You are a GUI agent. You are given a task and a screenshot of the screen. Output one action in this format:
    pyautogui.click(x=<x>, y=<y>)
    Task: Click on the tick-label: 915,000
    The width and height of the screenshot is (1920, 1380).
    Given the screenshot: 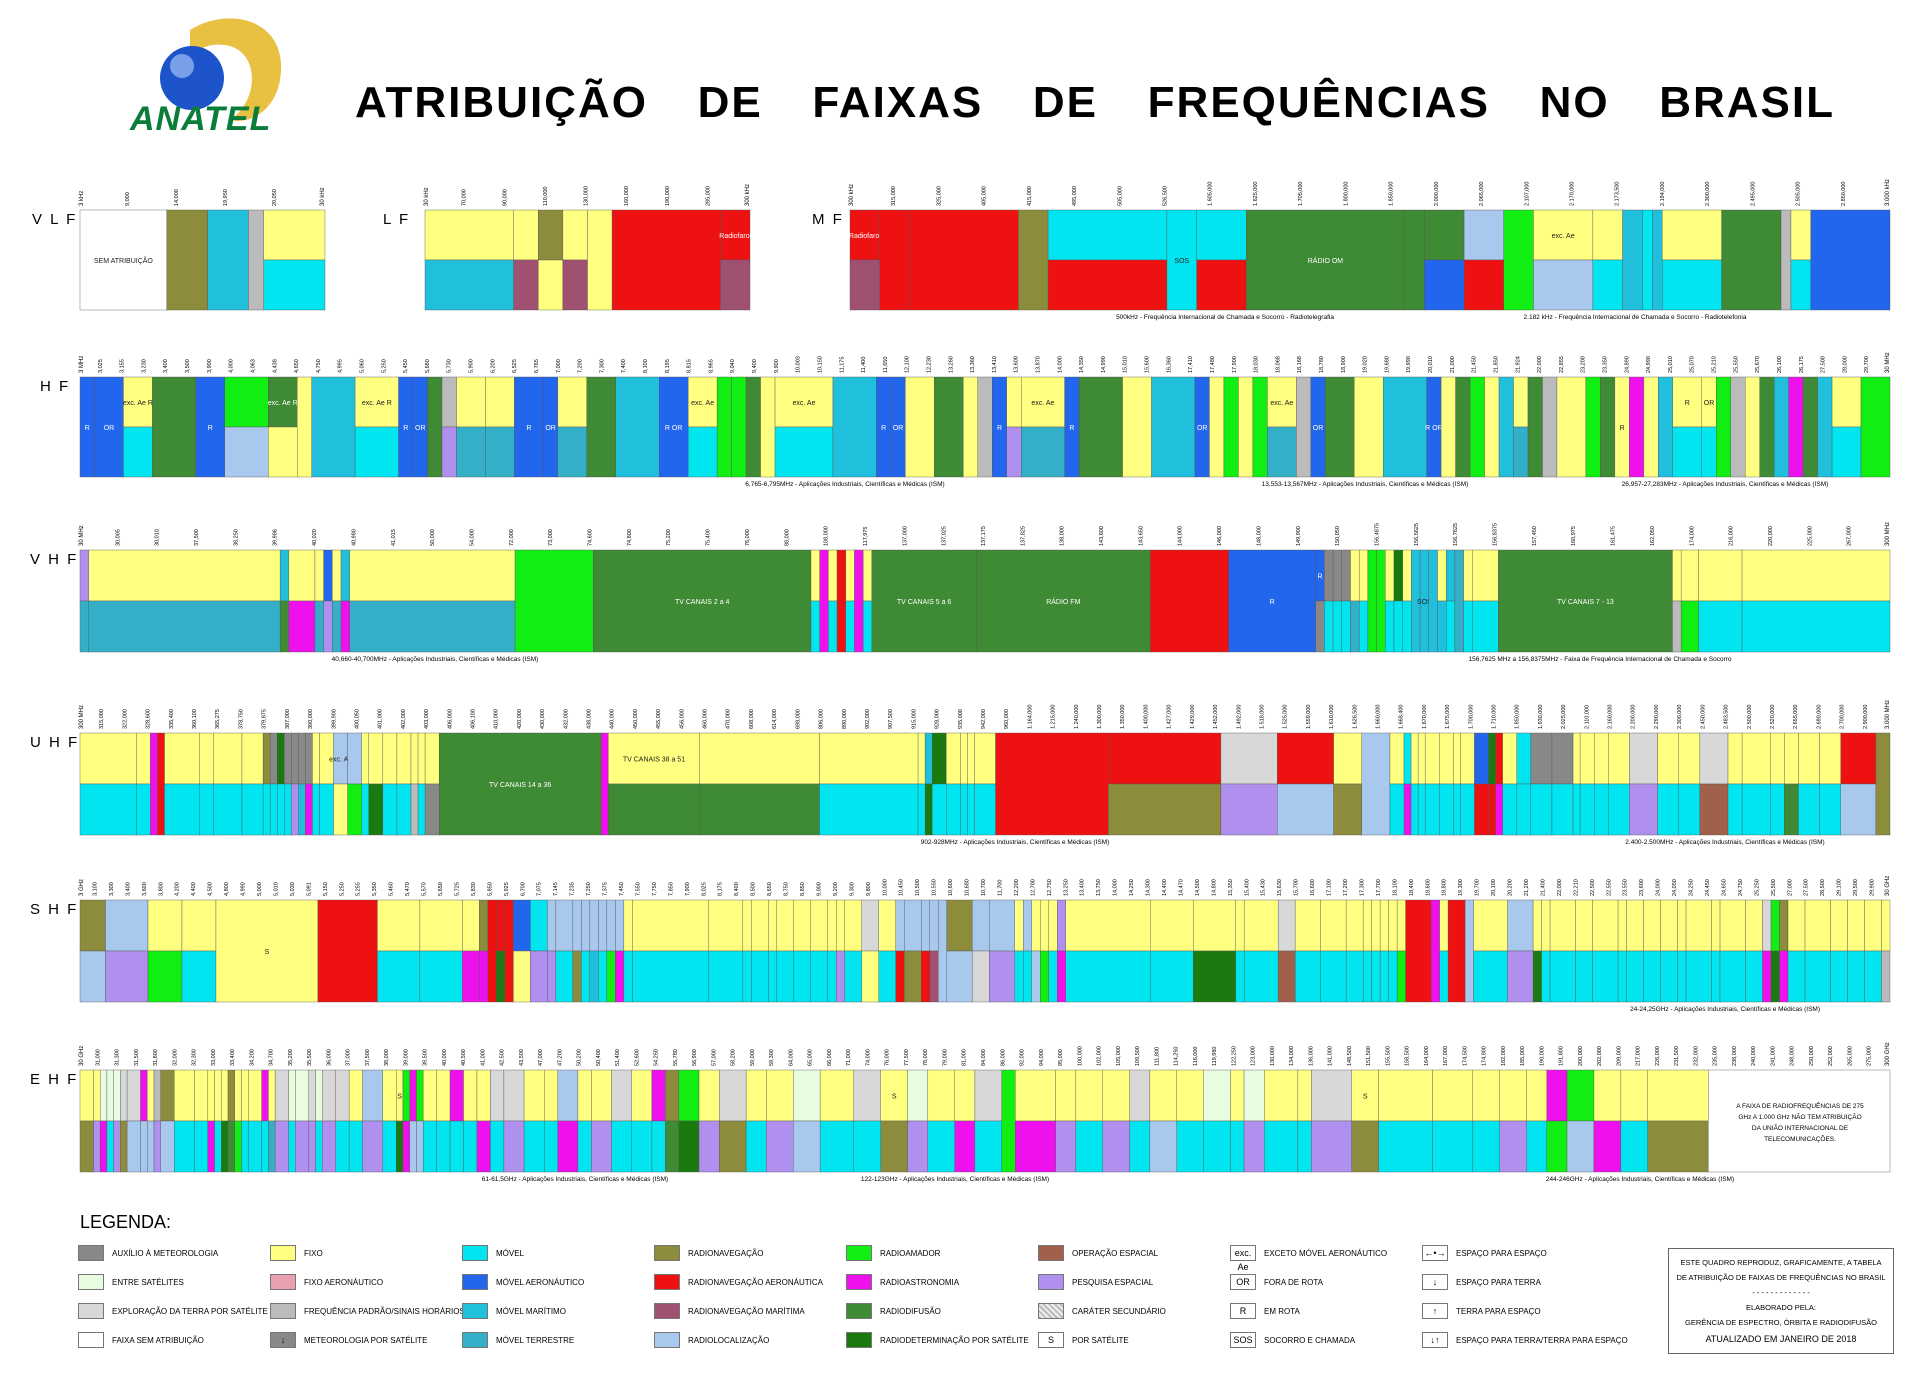 What is the action you would take?
    pyautogui.click(x=914, y=719)
    